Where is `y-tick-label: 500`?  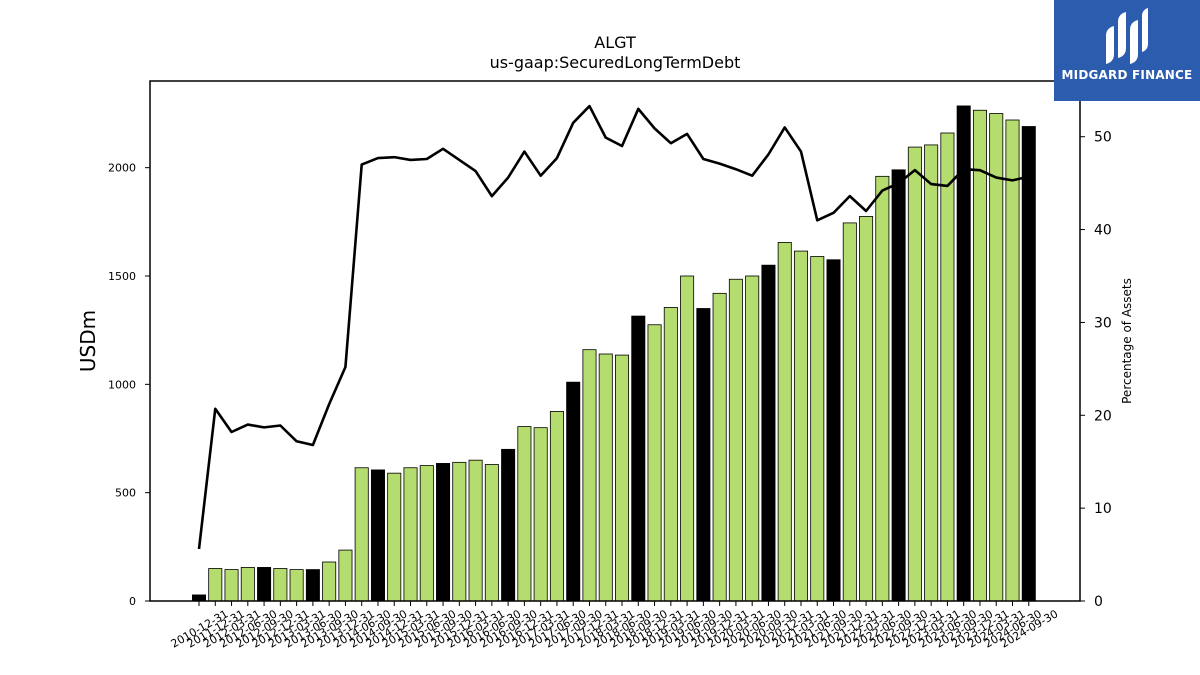
y-tick-label: 500 is located at coordinates (125, 493).